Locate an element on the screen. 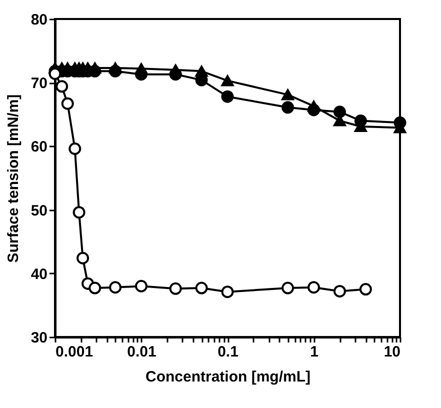  y-tick-label: 40 is located at coordinates (39, 274).